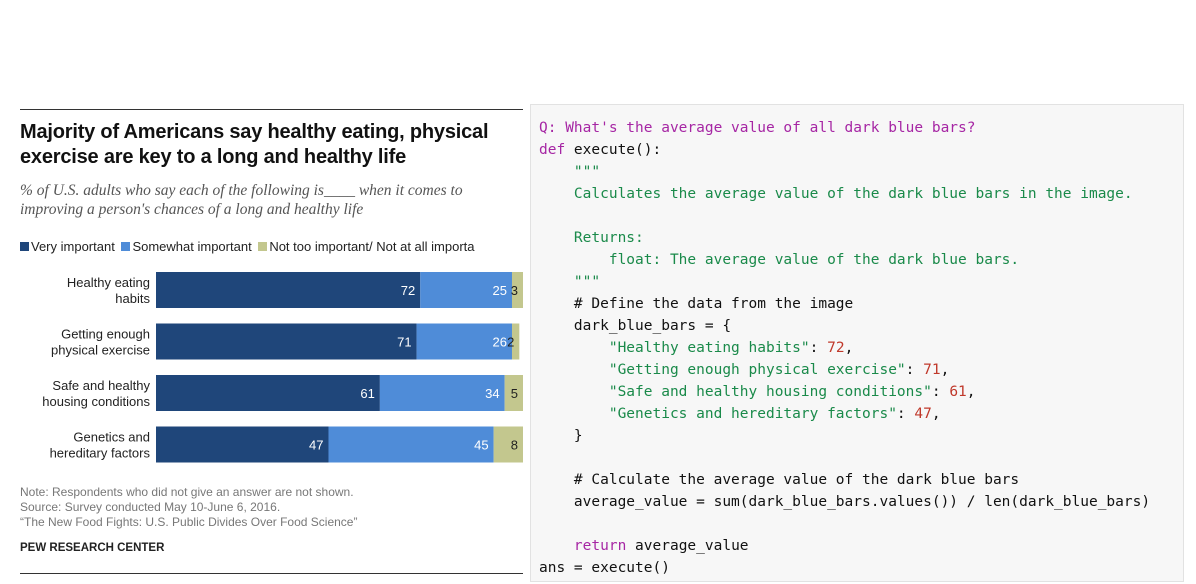 Image resolution: width=1196 pixels, height=584 pixels. I want to click on code-entry-value: 72, so click(836, 348).